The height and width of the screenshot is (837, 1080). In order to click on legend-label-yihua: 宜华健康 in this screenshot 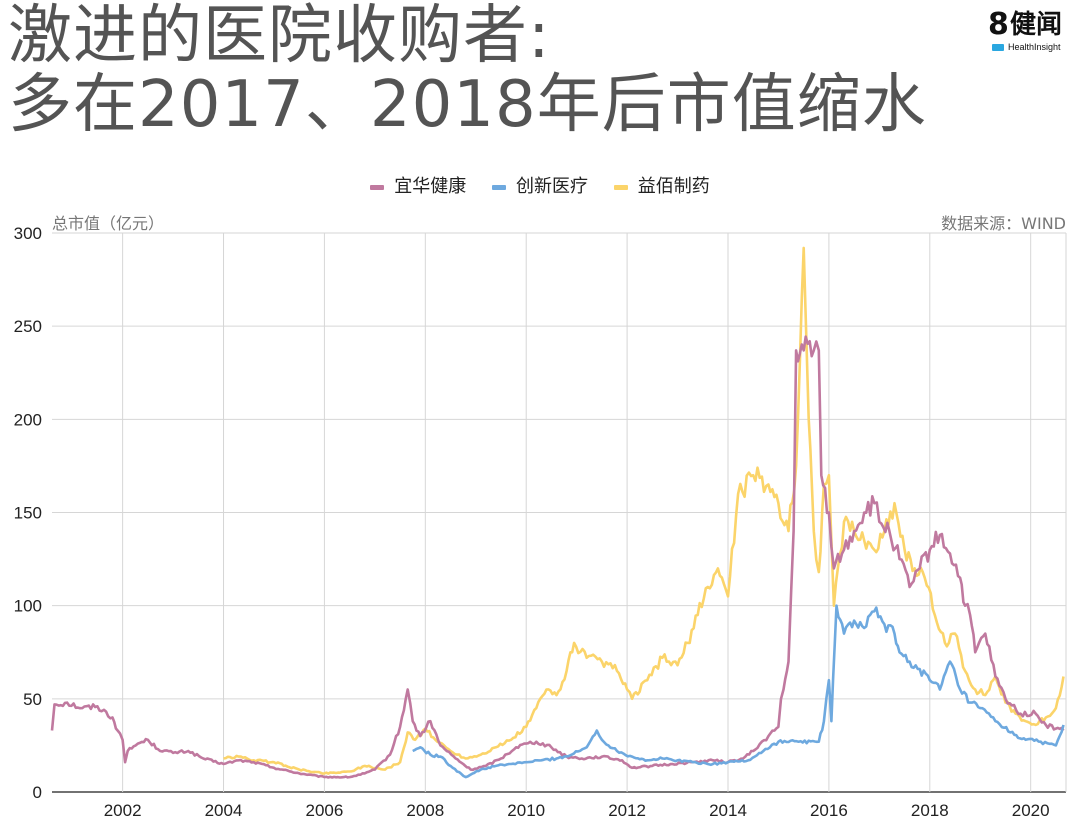, I will do `click(430, 186)`.